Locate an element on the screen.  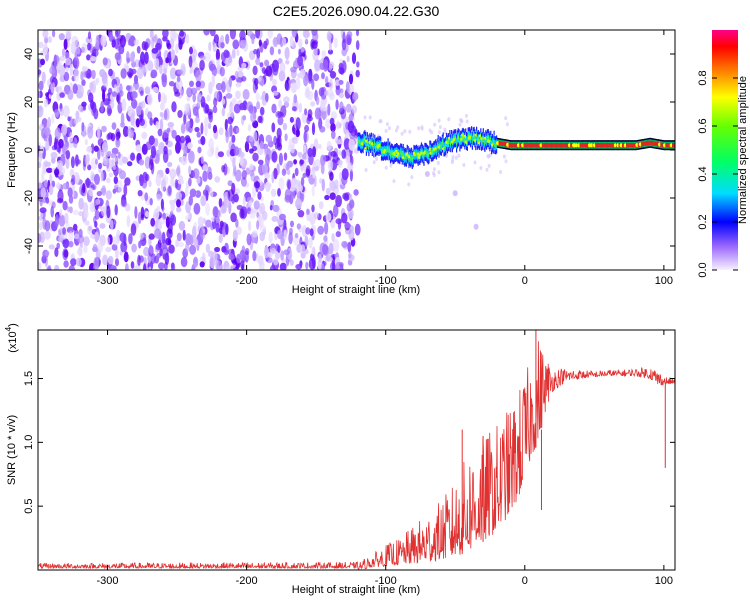
figure-title: C2E5.2026.090.04.22.G30 is located at coordinates (356, 11).